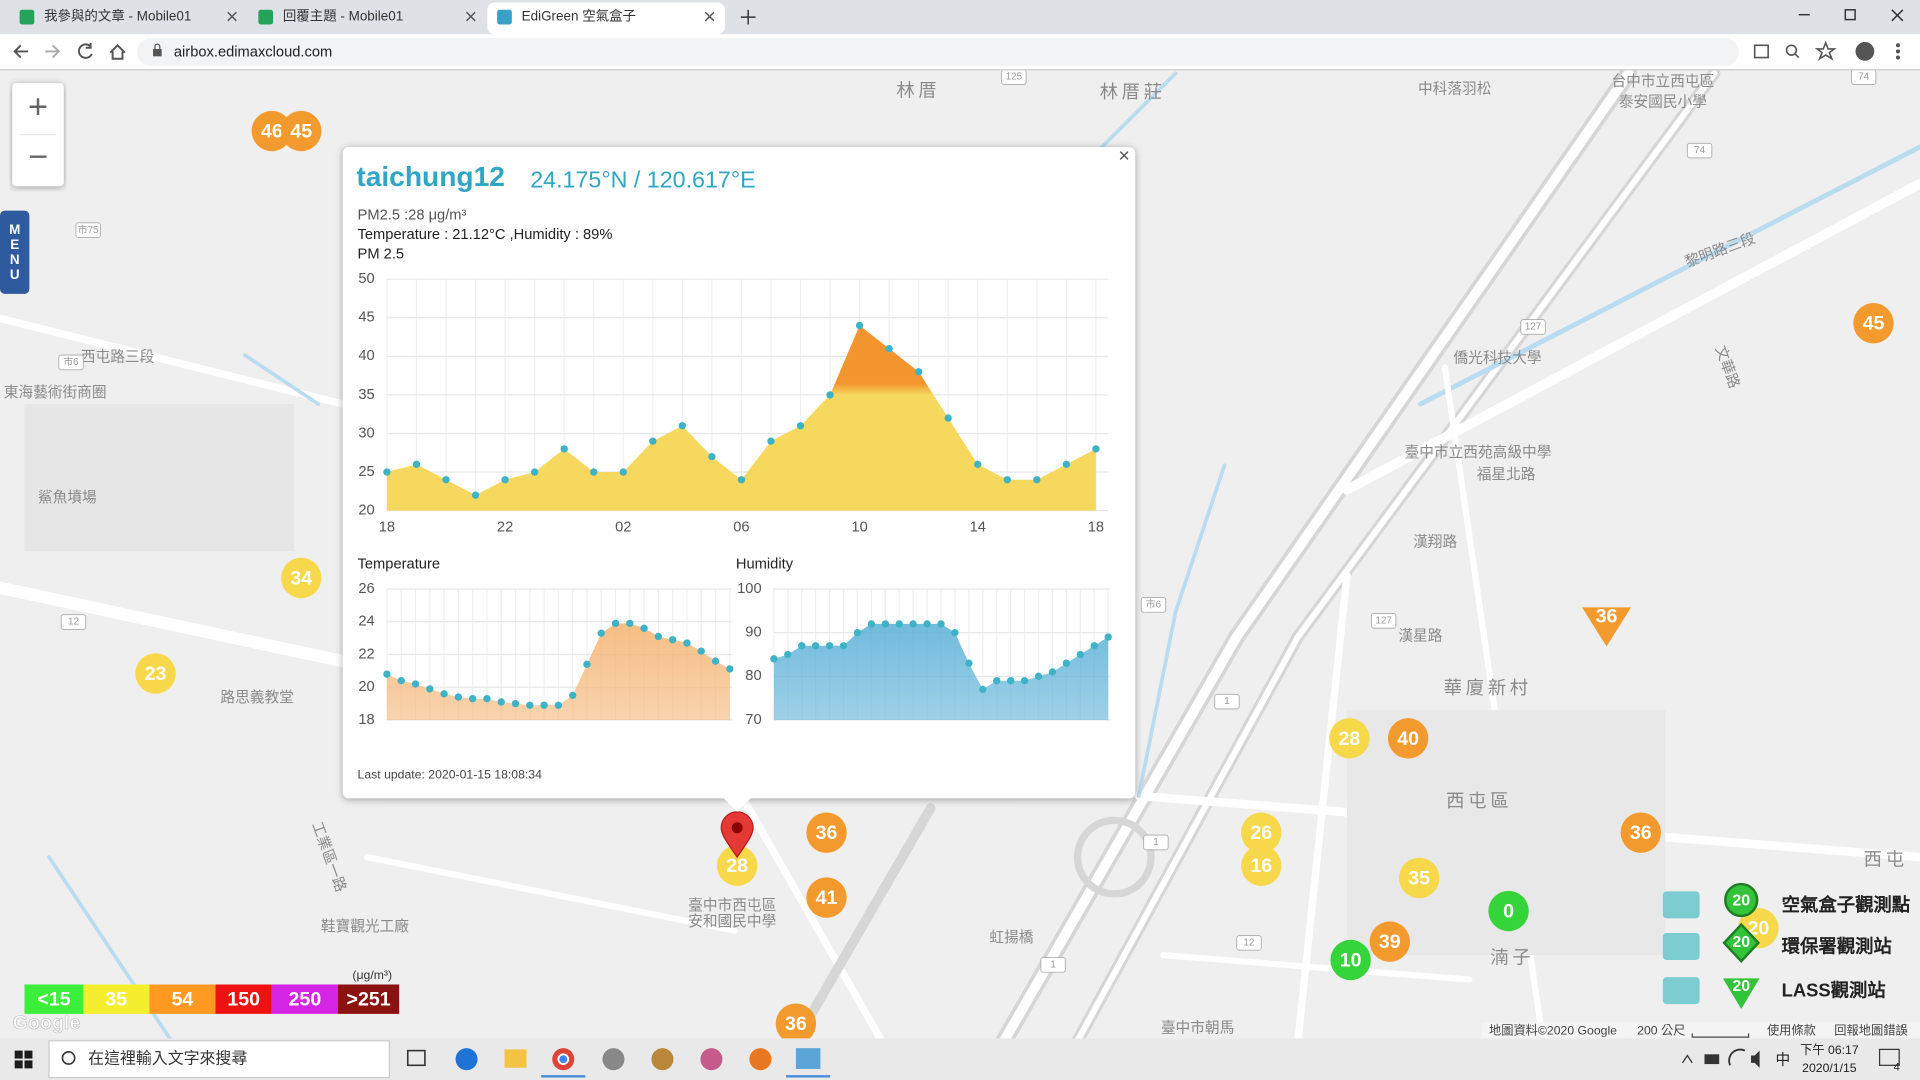 The height and width of the screenshot is (1080, 1920). Describe the element at coordinates (256, 697) in the screenshot. I see `map-label: 路思義教堂` at that location.